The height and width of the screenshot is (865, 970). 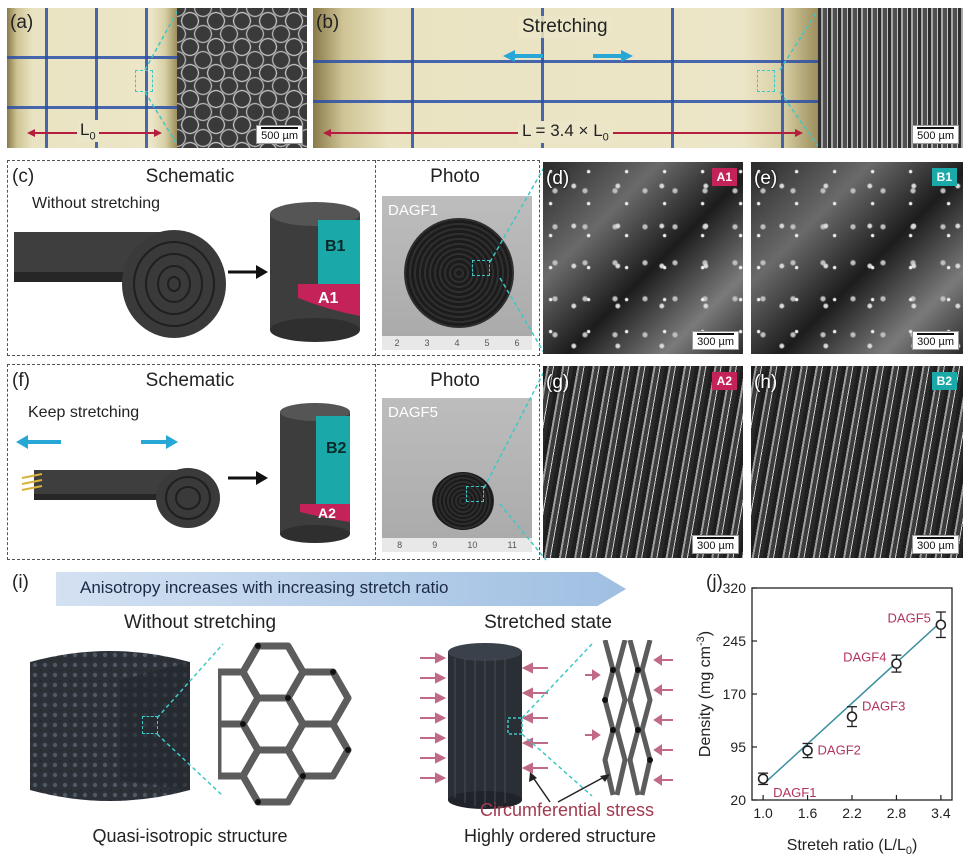 I want to click on x-tick-label: 1.0, so click(x=763, y=813).